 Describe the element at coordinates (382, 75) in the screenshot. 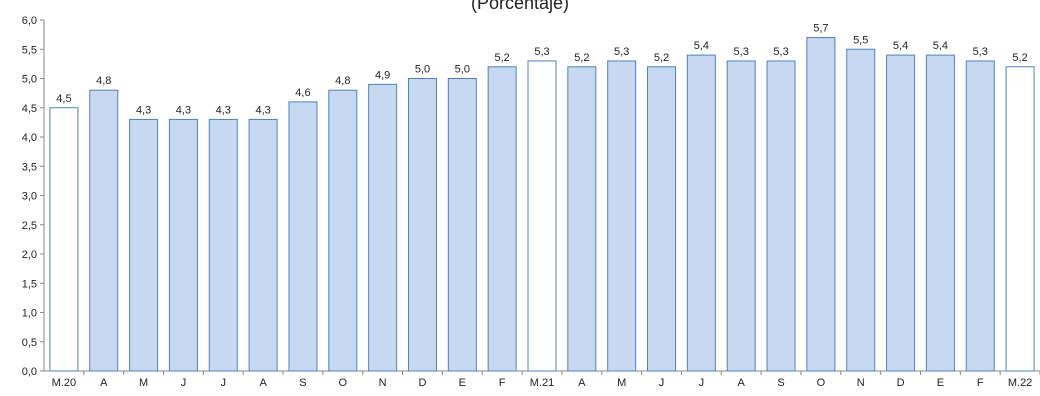

I see `value-label: 4,9` at that location.